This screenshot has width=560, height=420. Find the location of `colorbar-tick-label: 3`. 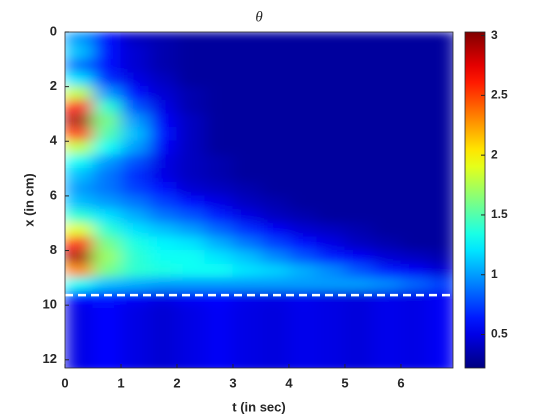

colorbar-tick-label: 3 is located at coordinates (494, 35).